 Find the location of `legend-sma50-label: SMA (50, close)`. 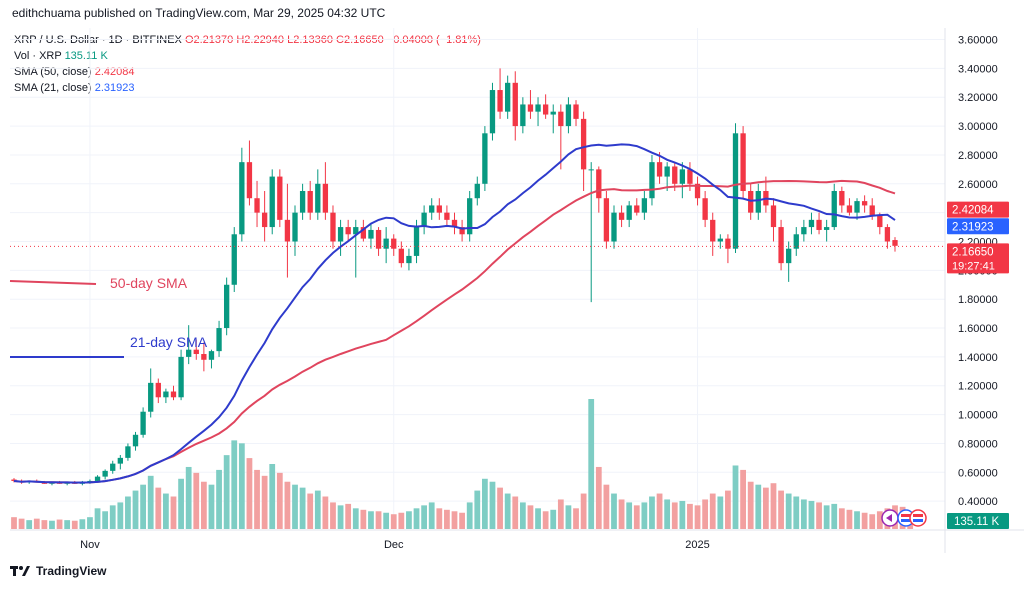

legend-sma50-label: SMA (50, close) is located at coordinates (53, 72).